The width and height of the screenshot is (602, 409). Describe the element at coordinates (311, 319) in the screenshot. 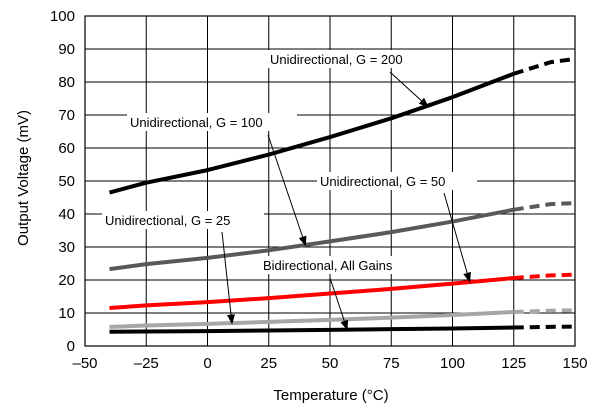

I see `series-line-bidirectional-all-gains` at that location.